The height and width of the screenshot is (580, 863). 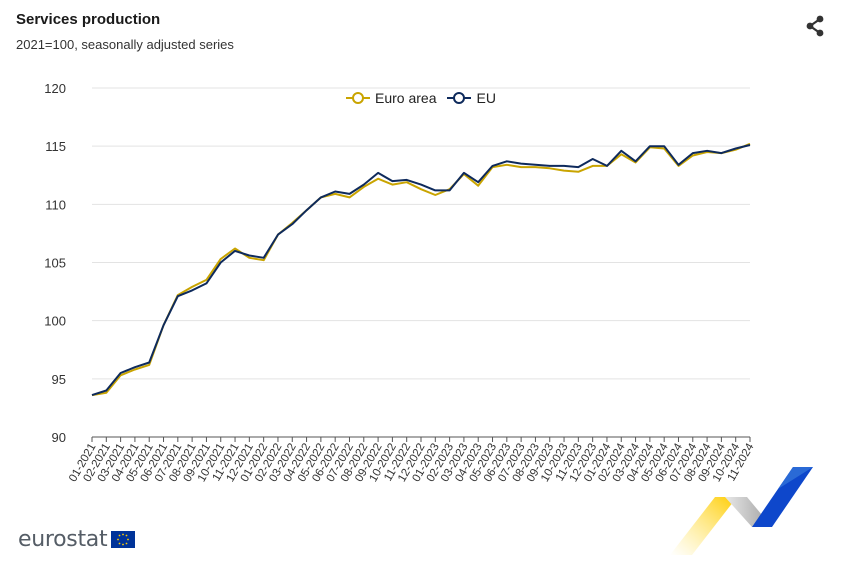 I want to click on chart-legend: Euro area EU, so click(x=425, y=98).